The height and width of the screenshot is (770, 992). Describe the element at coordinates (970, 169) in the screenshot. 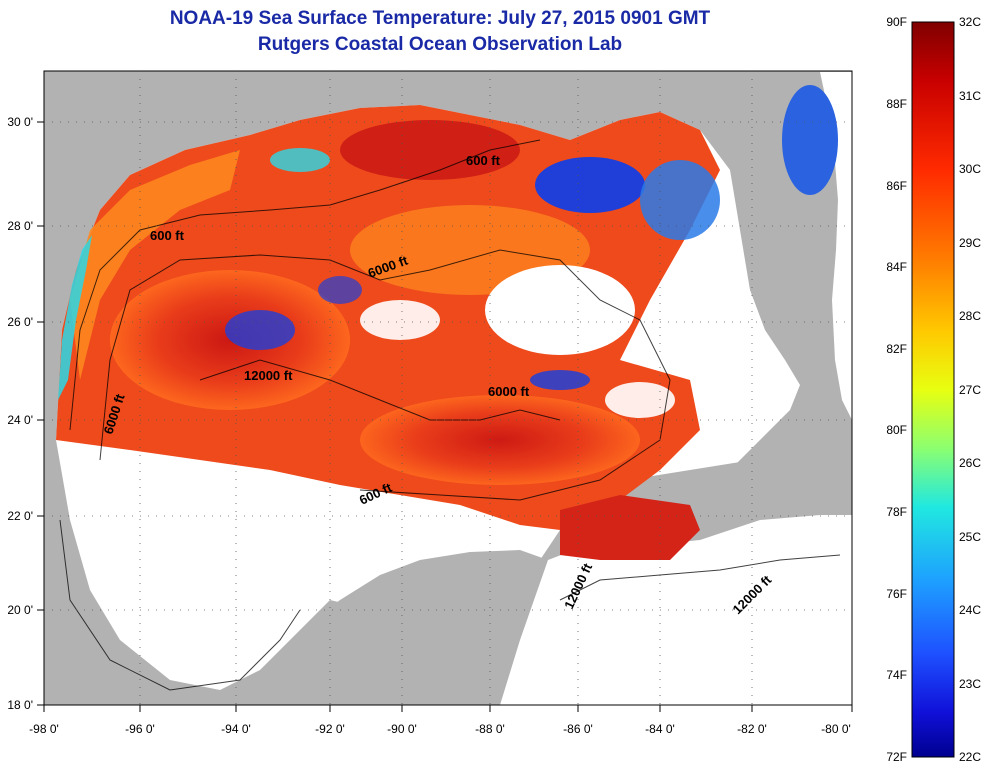

I see `colorbar-c-label: 30C` at that location.